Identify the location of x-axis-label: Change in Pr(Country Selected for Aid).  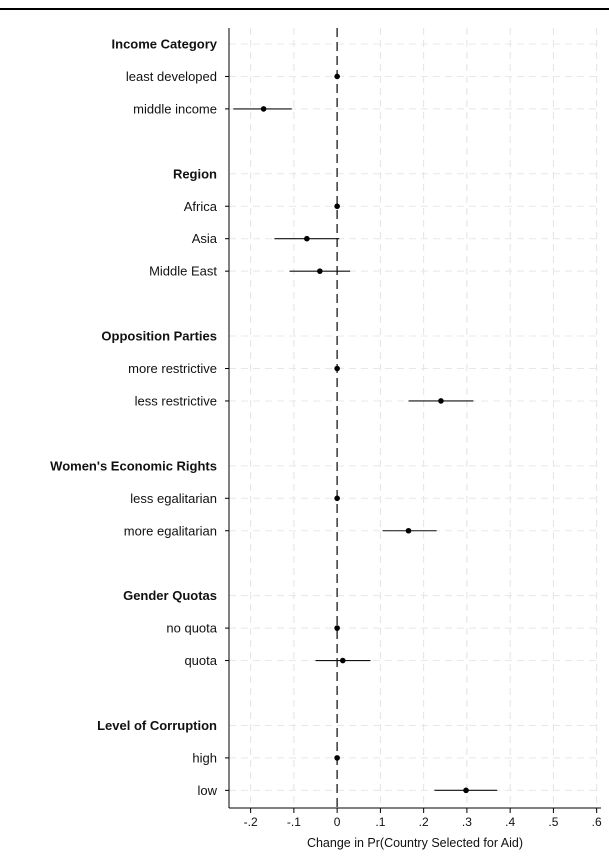
(415, 843).